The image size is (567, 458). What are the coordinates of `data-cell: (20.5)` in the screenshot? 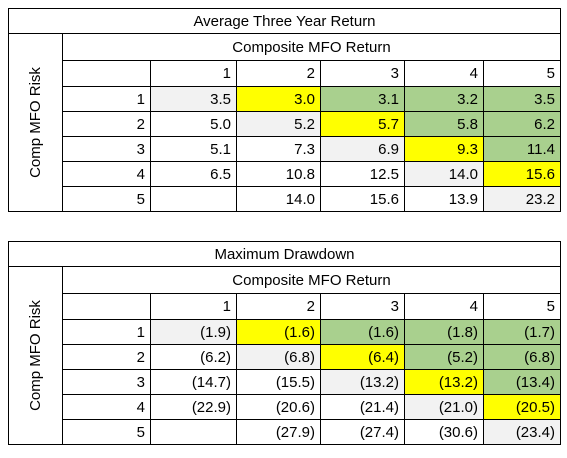 It's located at (522, 407).